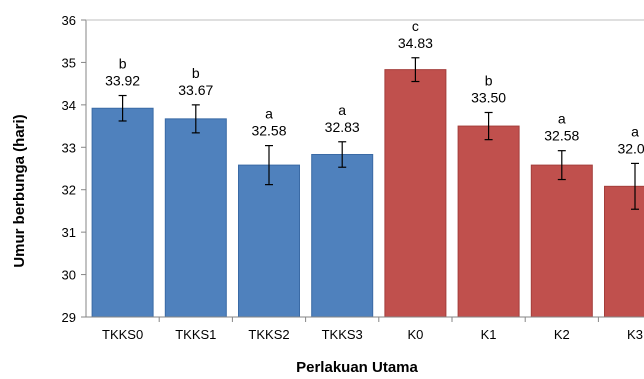  What do you see at coordinates (415, 43) in the screenshot?
I see `value-label: 34.83` at bounding box center [415, 43].